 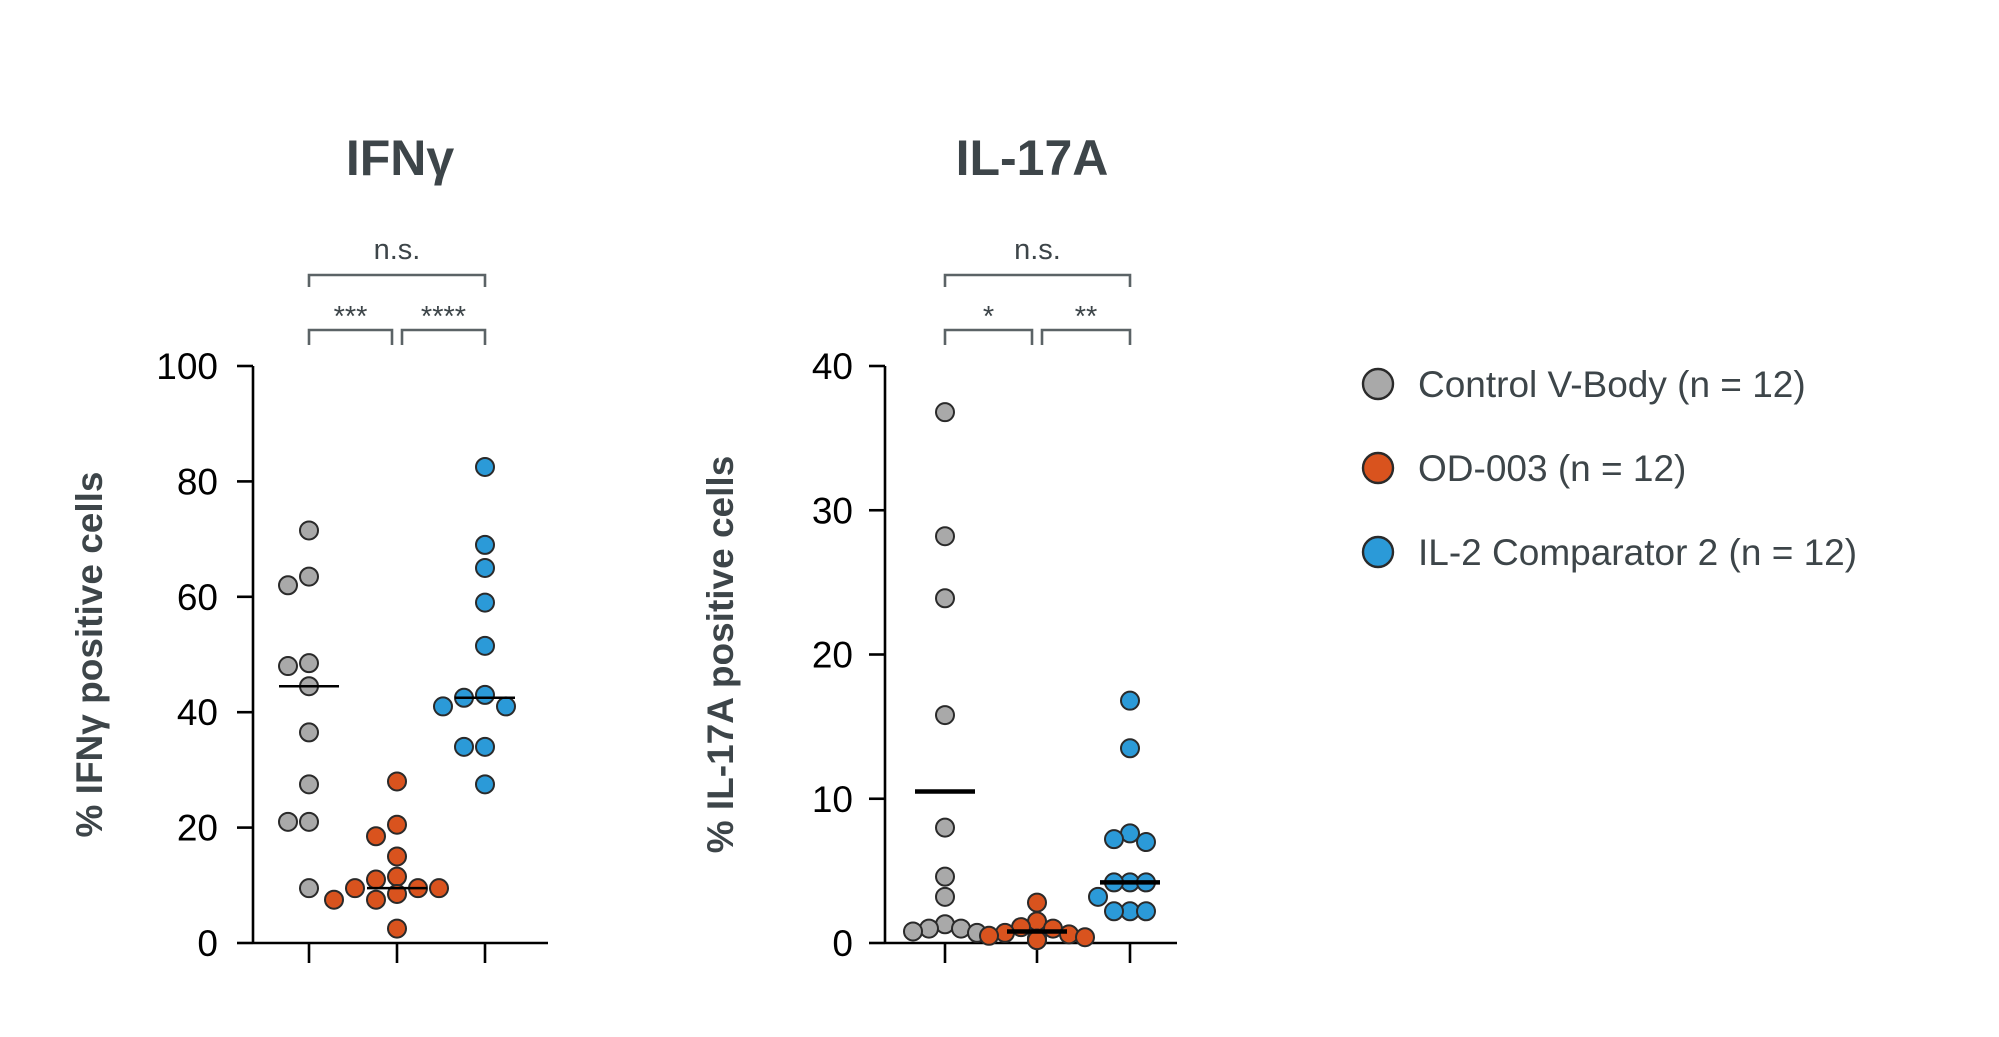 I want to click on chart-title: IFNγ, so click(x=400, y=158).